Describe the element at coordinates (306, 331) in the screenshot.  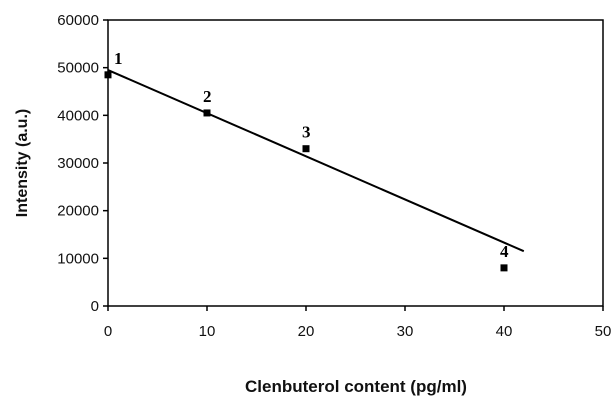
I see `x-tick-label: 20` at that location.